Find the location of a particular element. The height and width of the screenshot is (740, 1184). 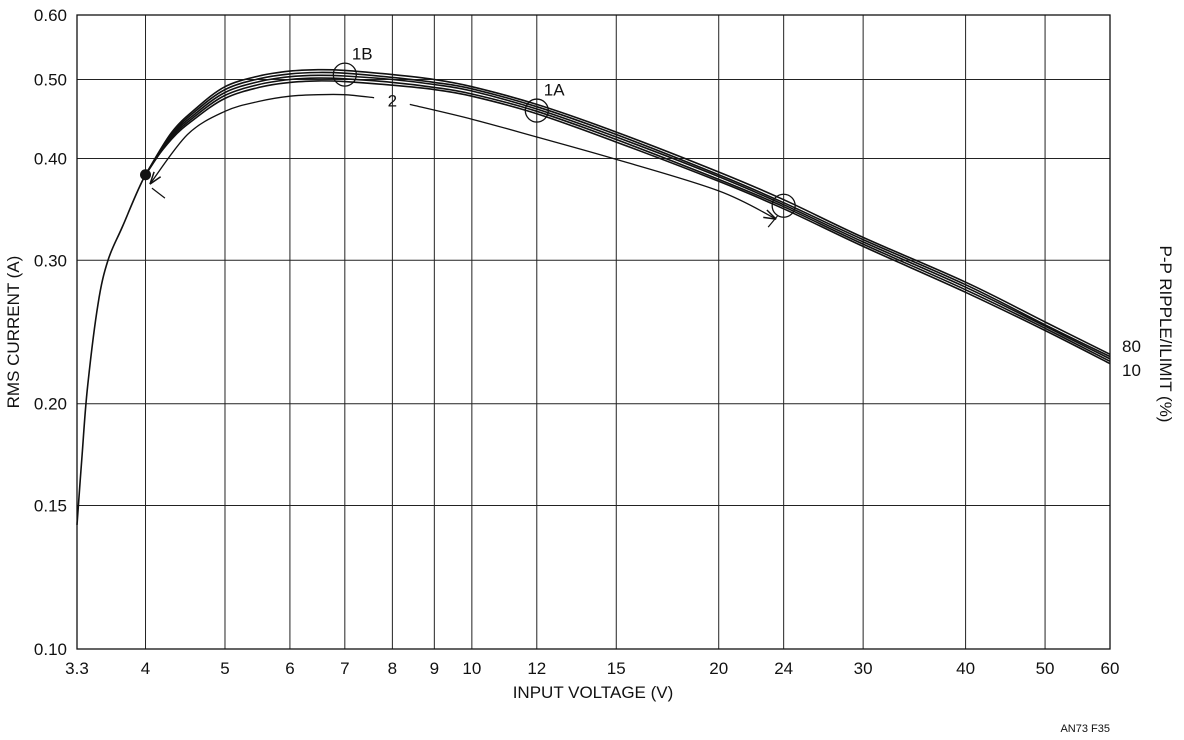

x-tick-label: 20 is located at coordinates (718, 668).